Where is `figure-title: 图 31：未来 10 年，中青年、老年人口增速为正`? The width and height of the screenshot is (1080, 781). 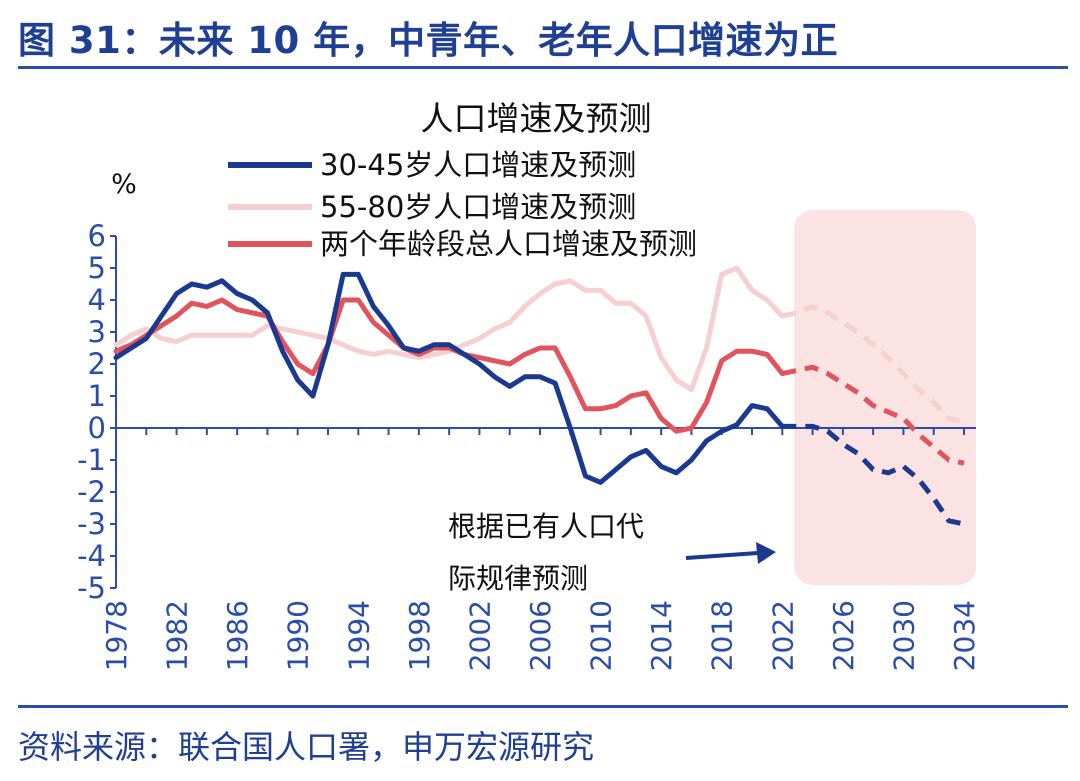 figure-title: 图 31：未来 10 年，中青年、老年人口增速为正 is located at coordinates (428, 40).